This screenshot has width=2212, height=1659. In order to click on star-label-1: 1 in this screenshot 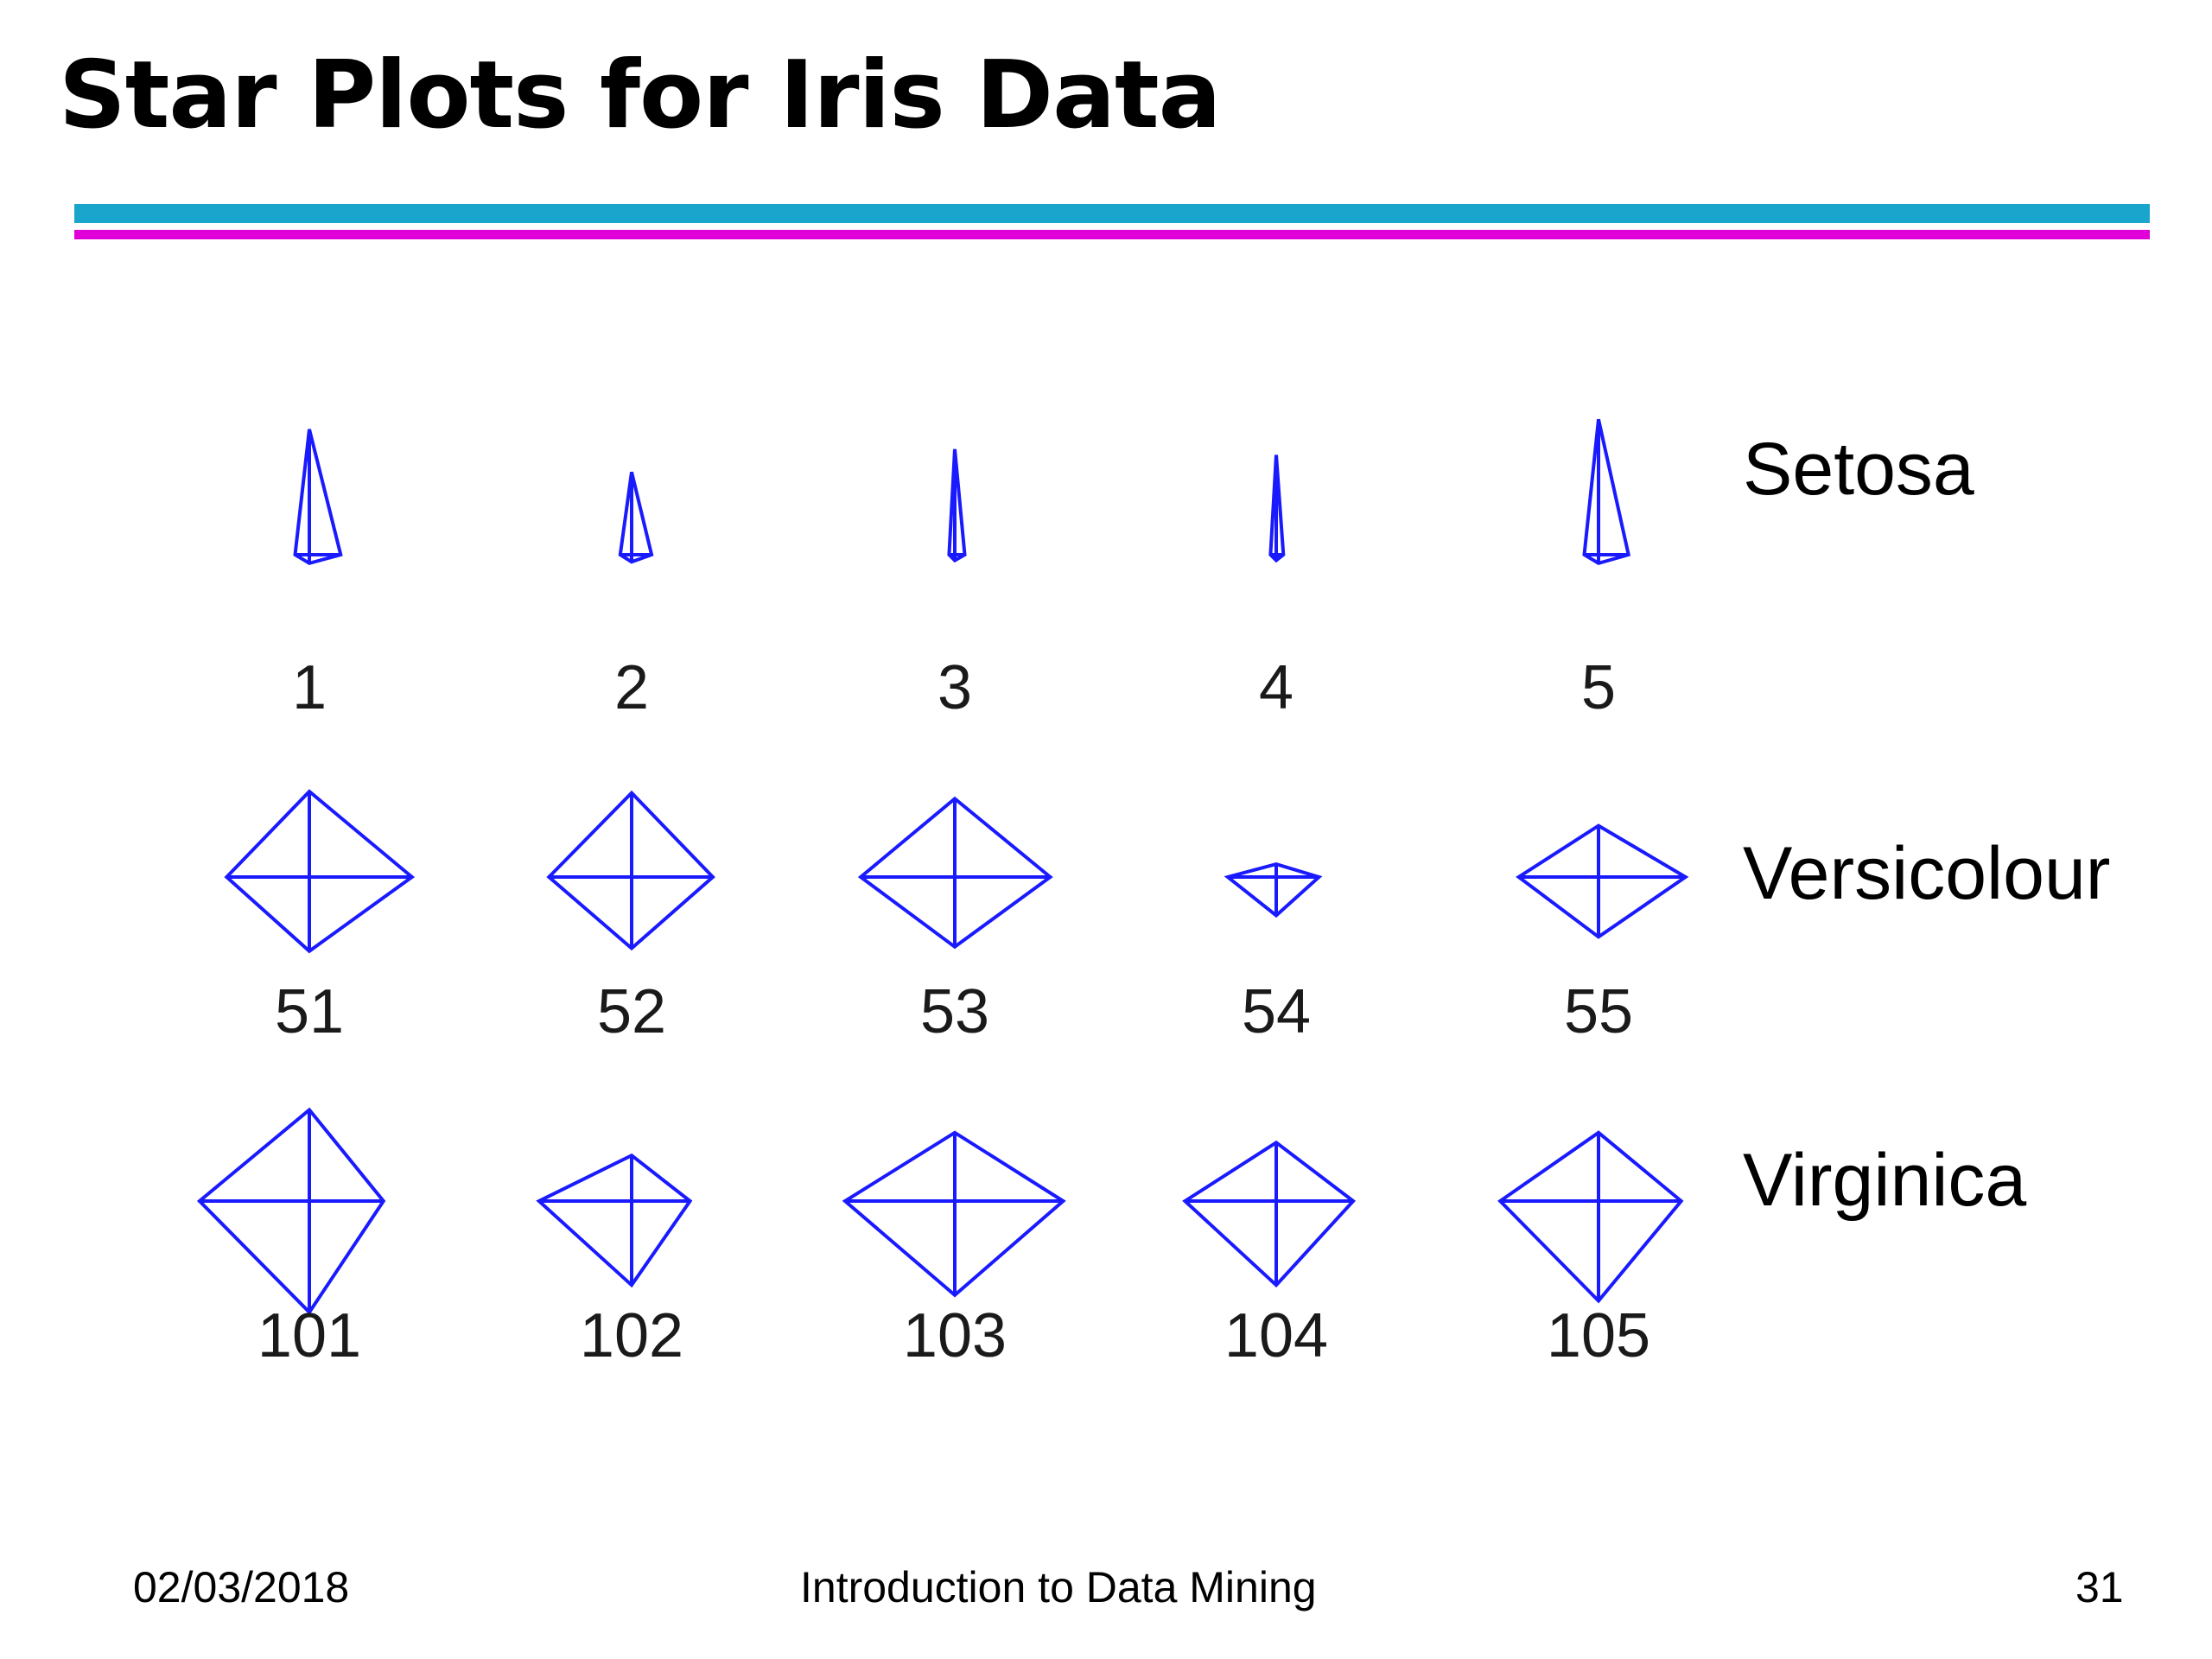, I will do `click(309, 687)`.